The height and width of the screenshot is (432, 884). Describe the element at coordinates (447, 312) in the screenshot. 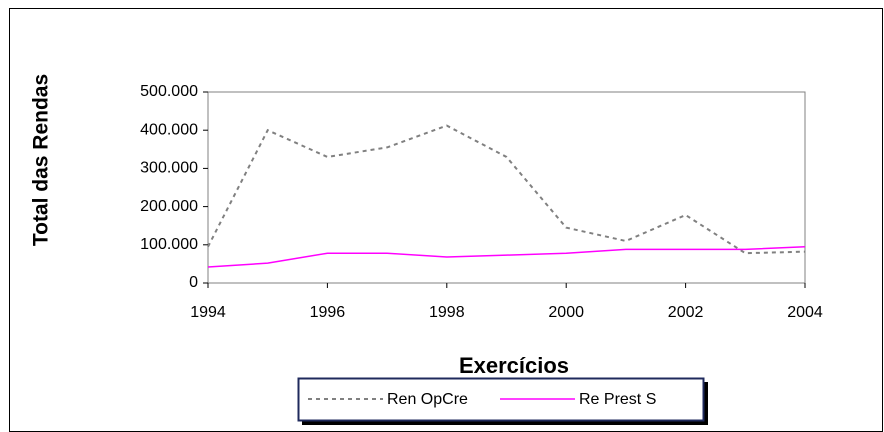

I see `x-tick-label: 1998` at that location.